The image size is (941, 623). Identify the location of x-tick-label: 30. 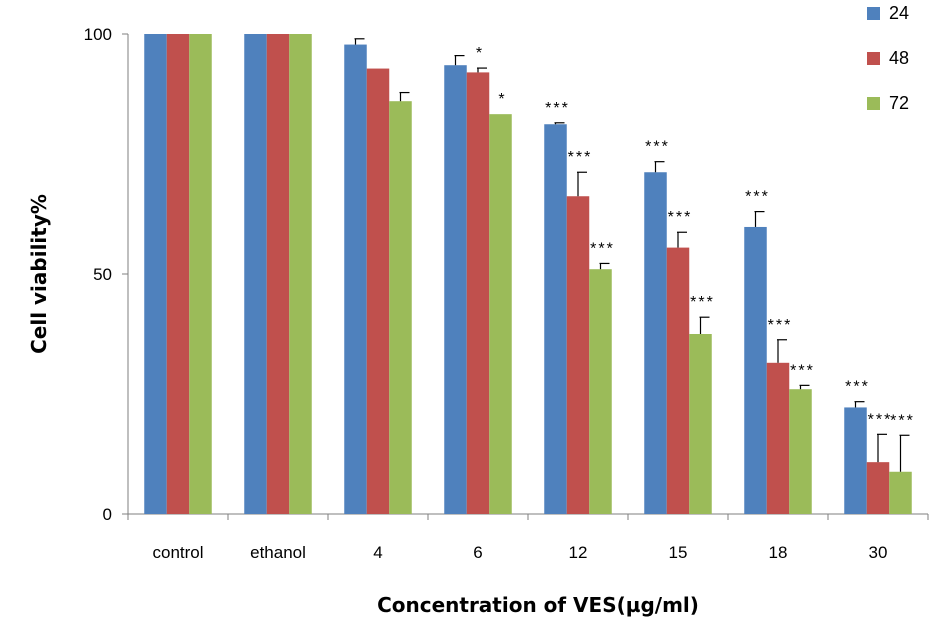
(878, 552).